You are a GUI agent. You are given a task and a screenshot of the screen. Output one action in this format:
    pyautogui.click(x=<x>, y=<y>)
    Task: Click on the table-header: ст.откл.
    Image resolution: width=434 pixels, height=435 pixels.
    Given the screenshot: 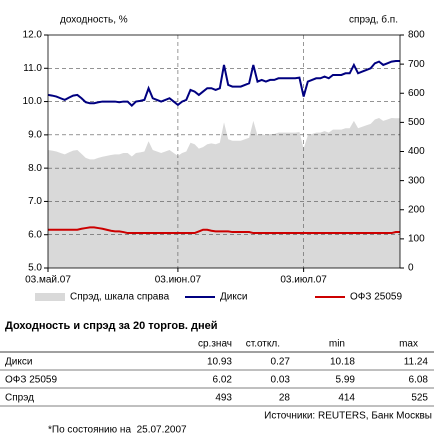 What is the action you would take?
    pyautogui.click(x=263, y=344)
    